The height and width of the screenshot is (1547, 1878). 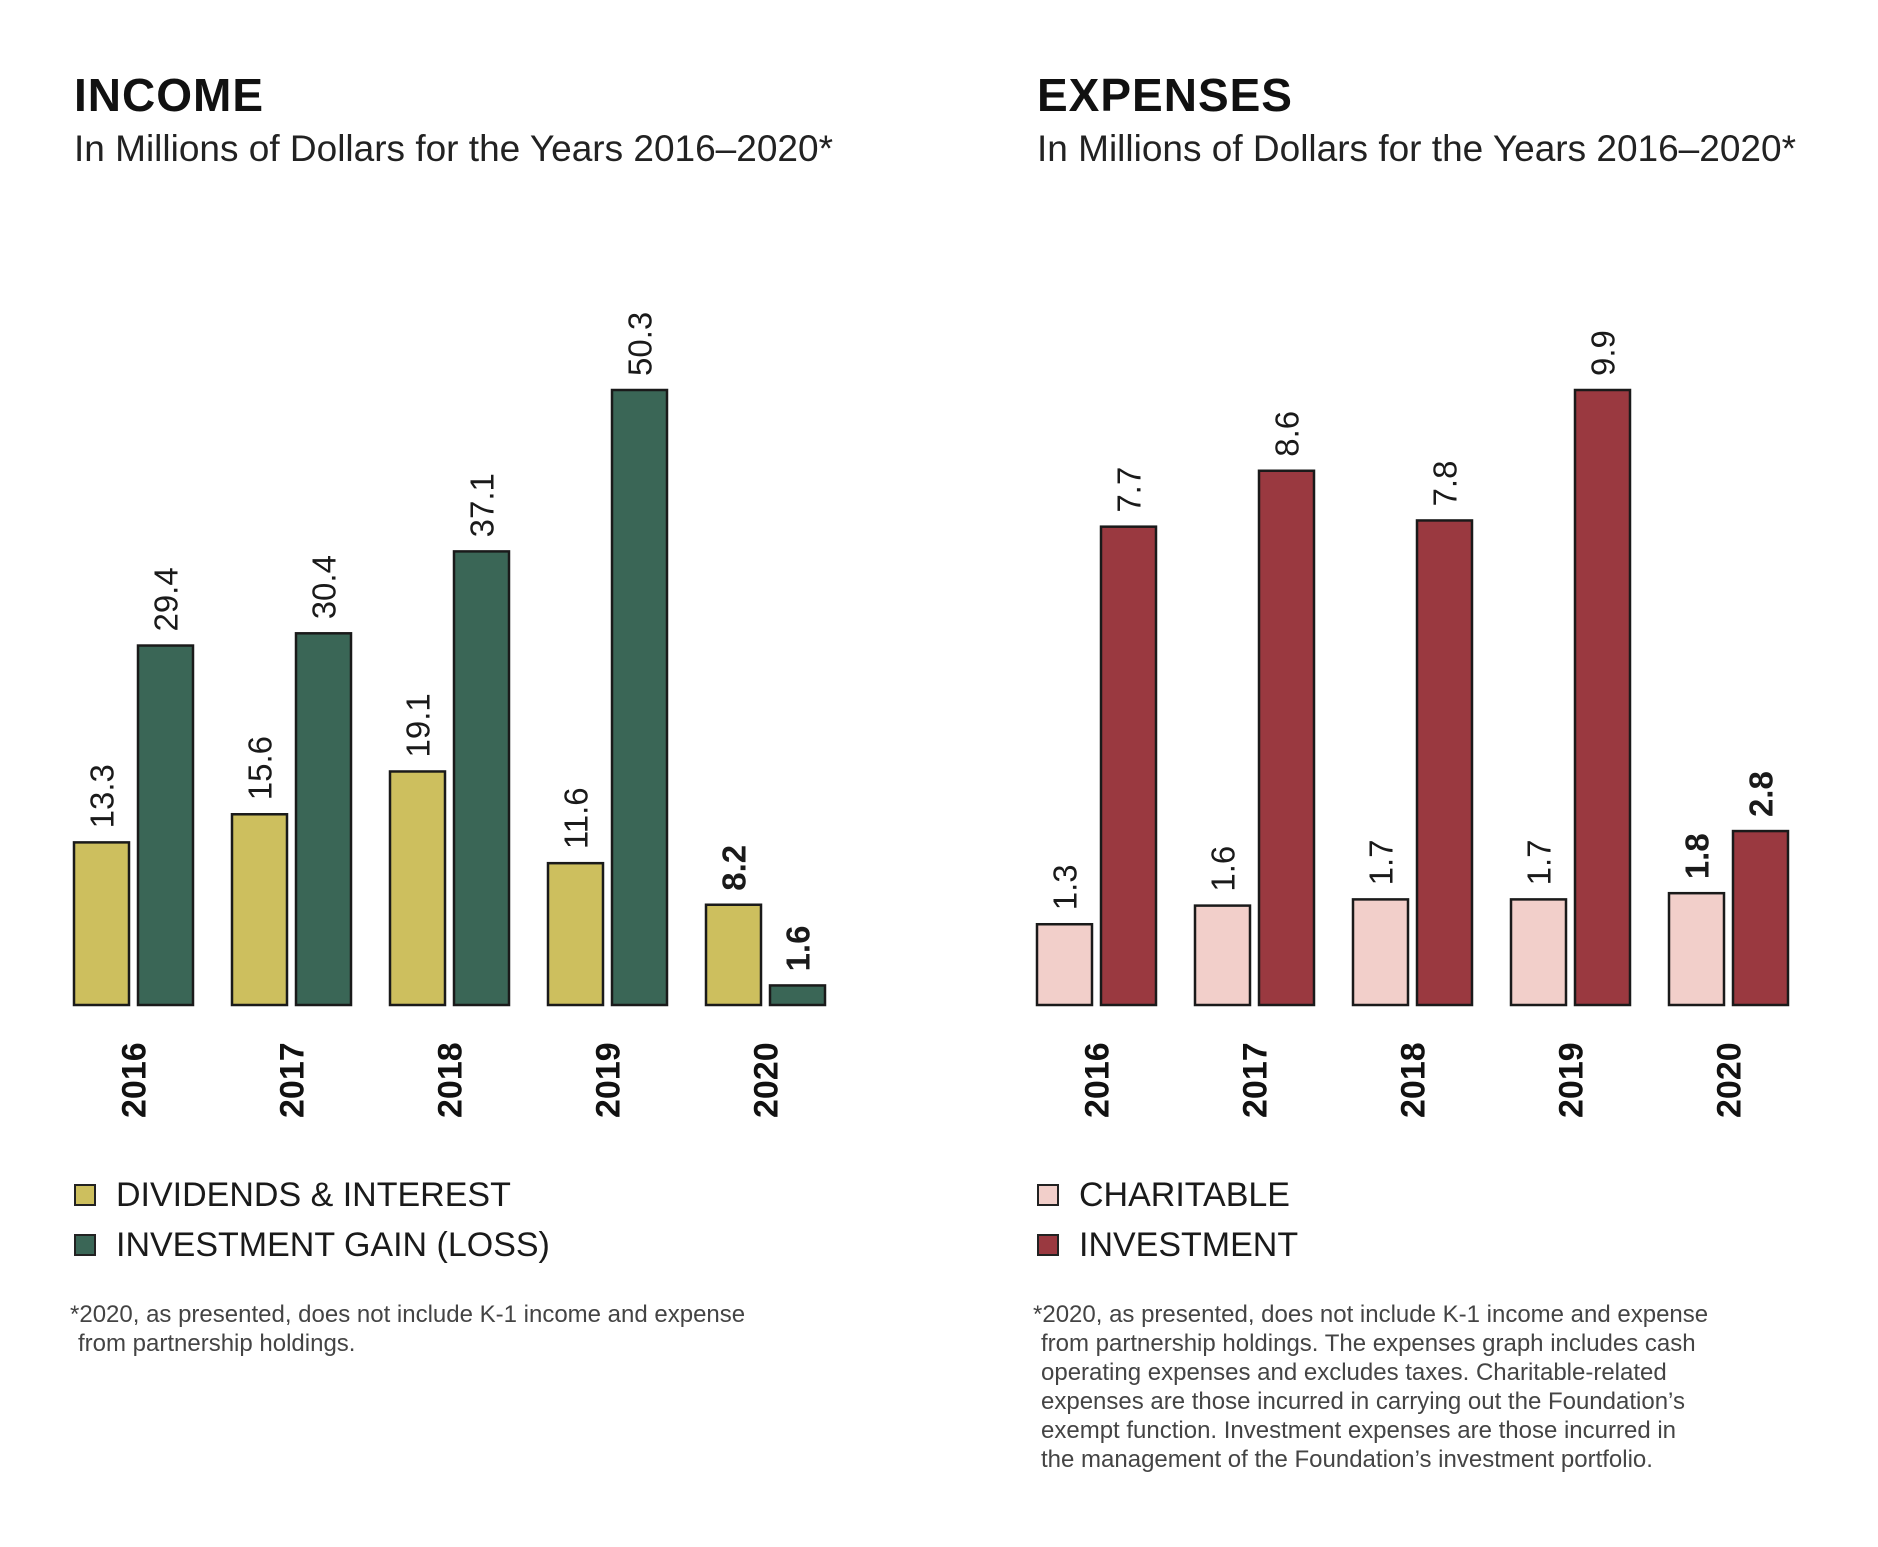 I want to click on data-label-investment-2017: 8.6, so click(x=1287, y=434).